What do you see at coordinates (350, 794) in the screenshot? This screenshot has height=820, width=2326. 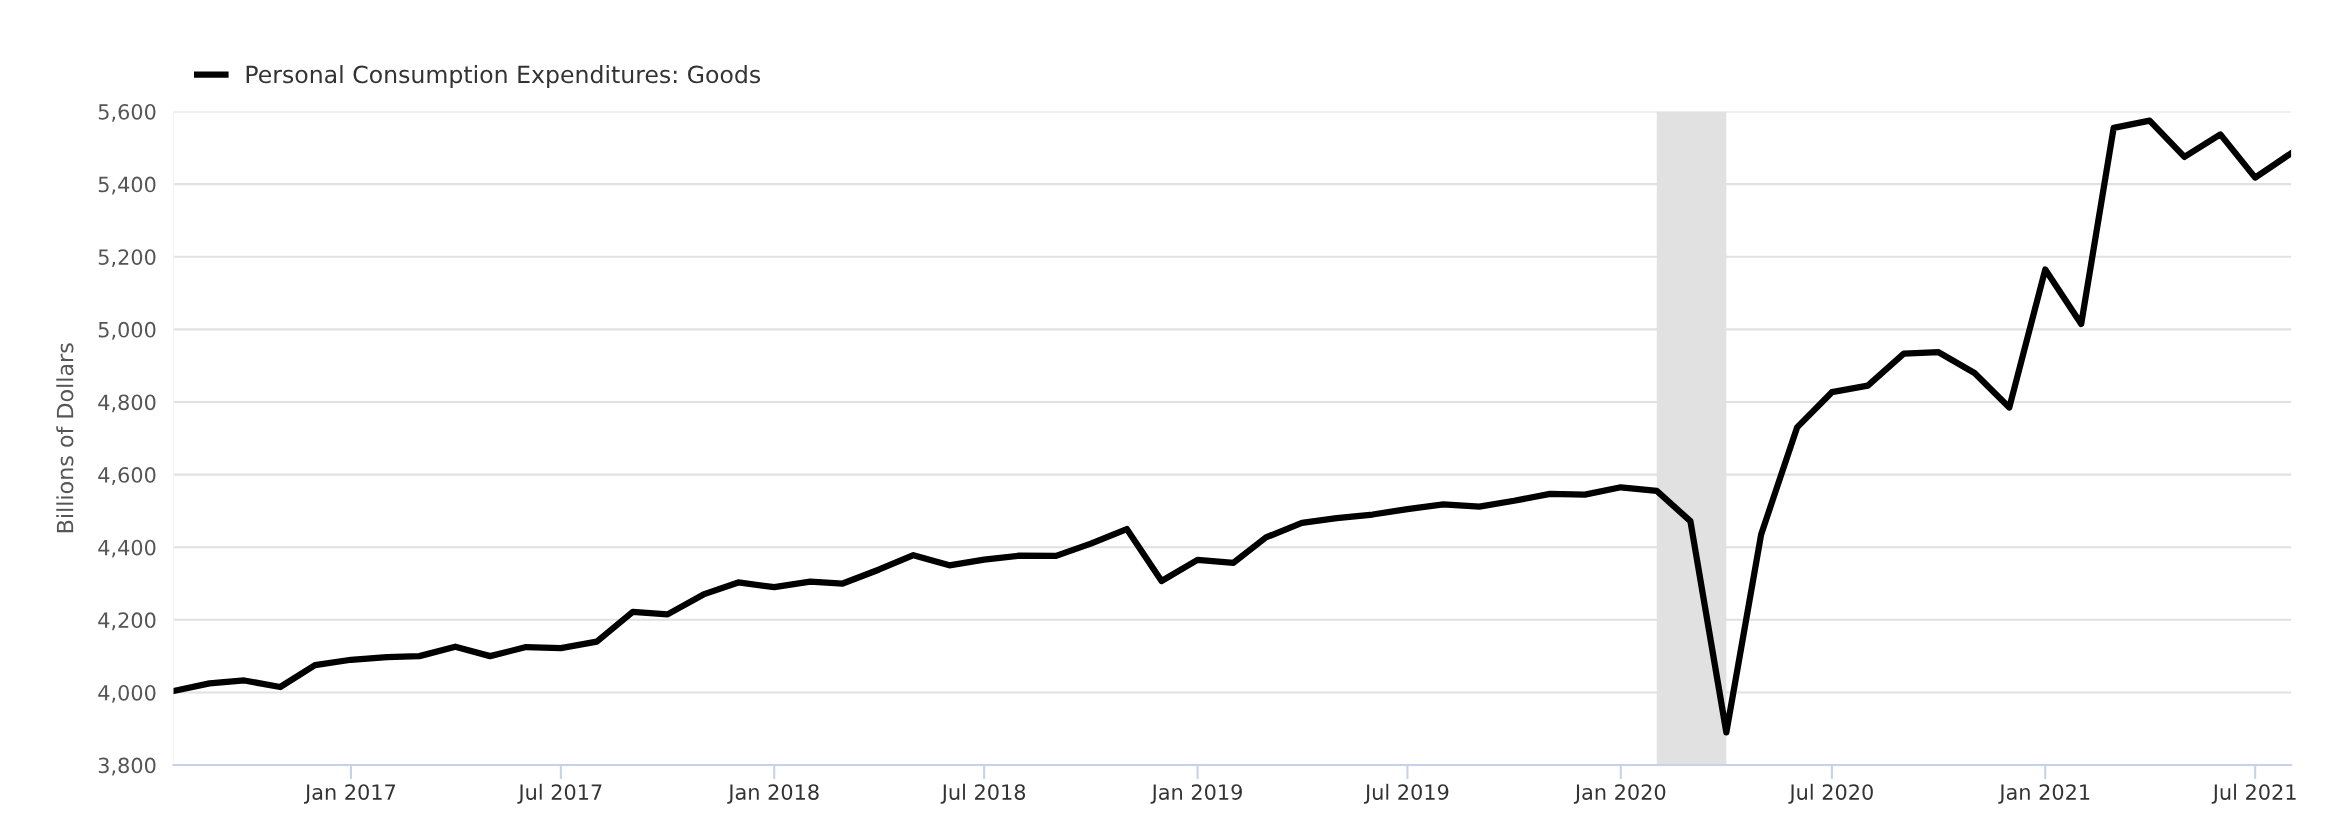 I see `x-tick-label: Jan 2017` at bounding box center [350, 794].